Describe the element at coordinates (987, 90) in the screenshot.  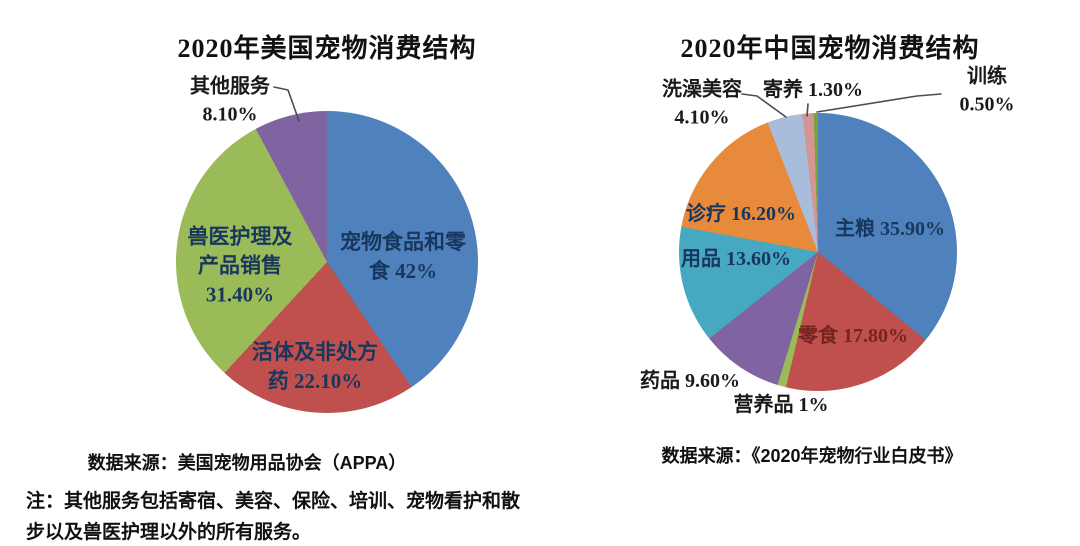
I see `cn-training-label: 训练 0.50%` at that location.